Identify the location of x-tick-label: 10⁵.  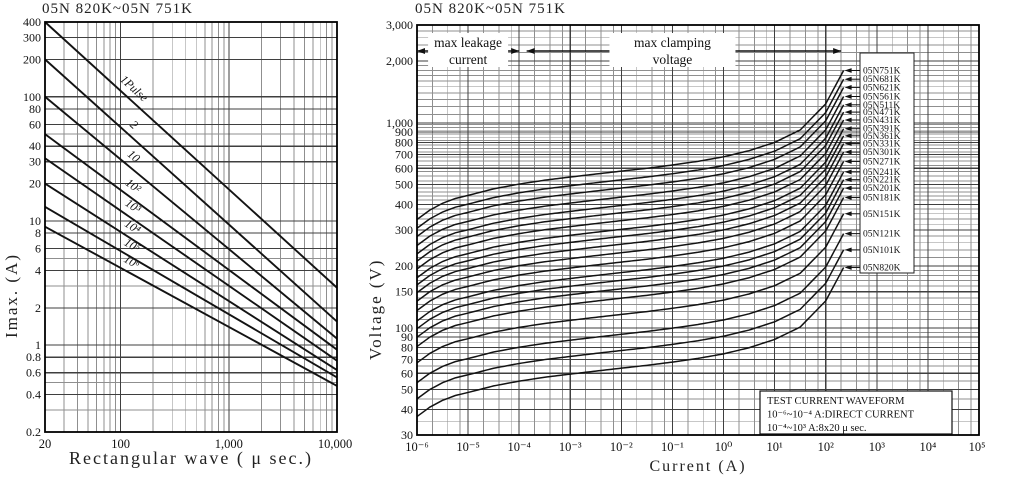
(977, 447).